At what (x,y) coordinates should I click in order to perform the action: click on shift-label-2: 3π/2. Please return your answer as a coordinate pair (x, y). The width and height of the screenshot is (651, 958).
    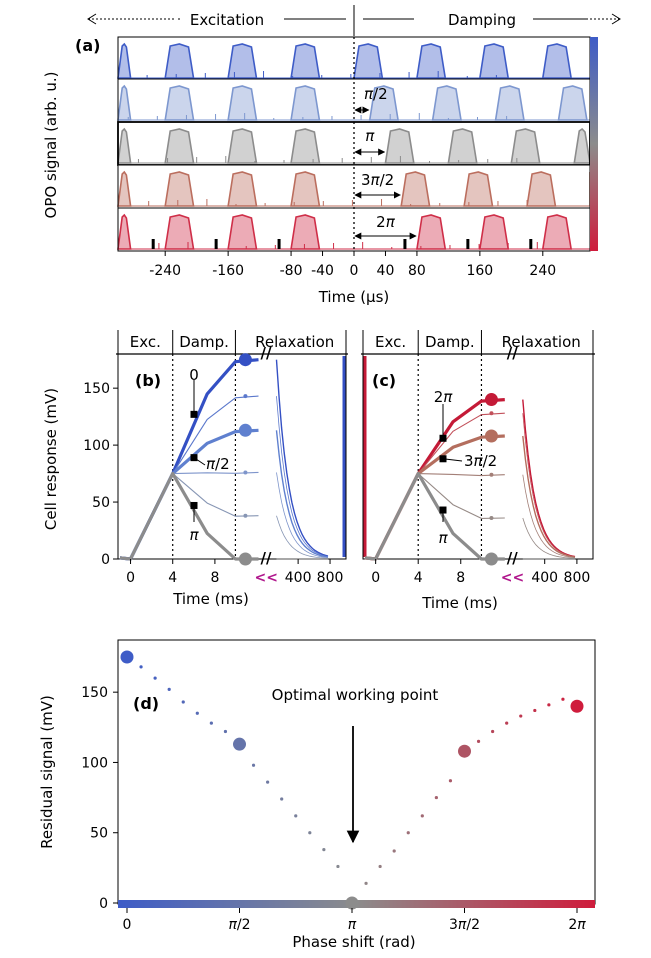
    Looking at the image, I should click on (377, 180).